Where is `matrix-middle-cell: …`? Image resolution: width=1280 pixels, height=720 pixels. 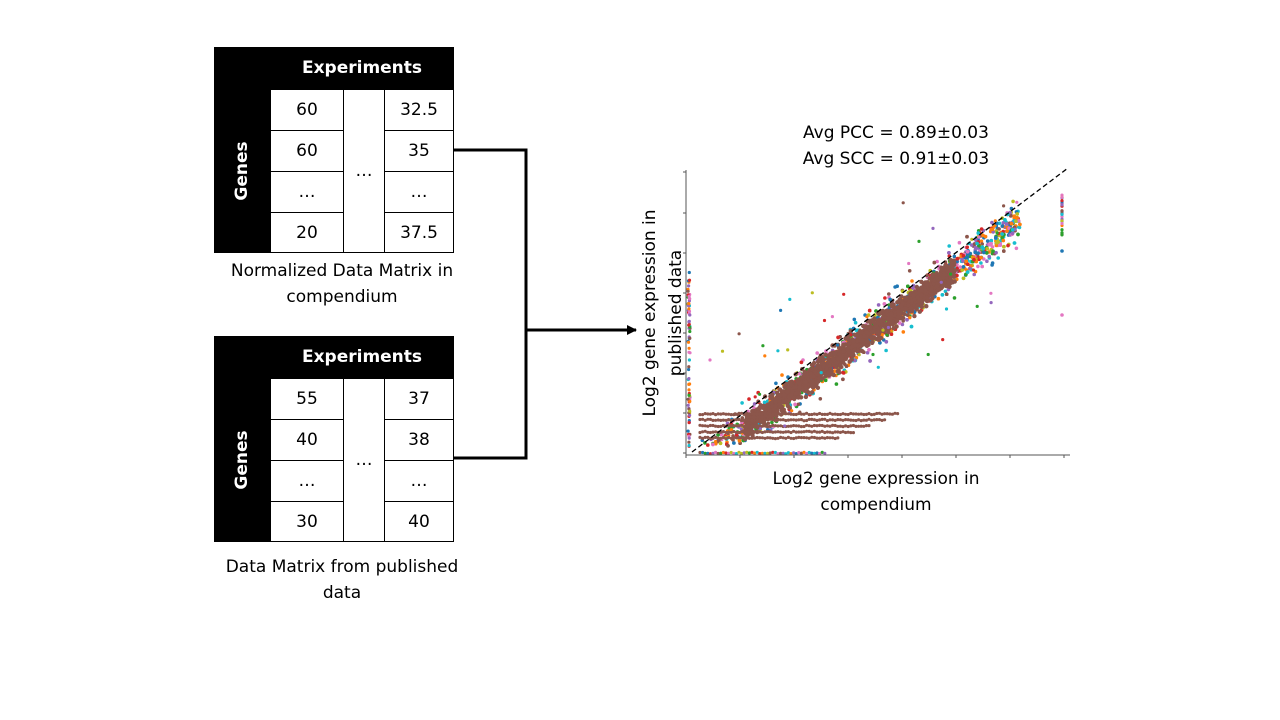
matrix-middle-cell: … is located at coordinates (364, 171).